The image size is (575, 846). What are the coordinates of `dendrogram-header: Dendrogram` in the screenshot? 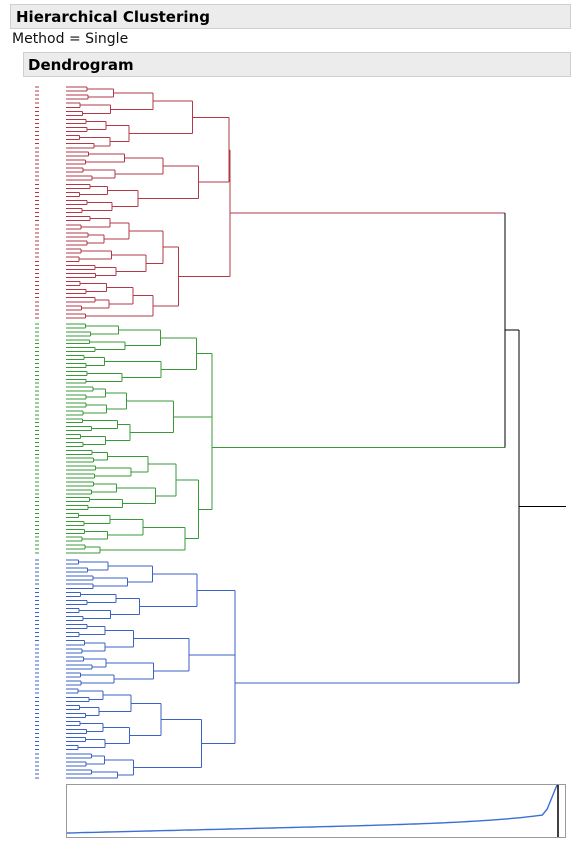 It's located at (297, 64).